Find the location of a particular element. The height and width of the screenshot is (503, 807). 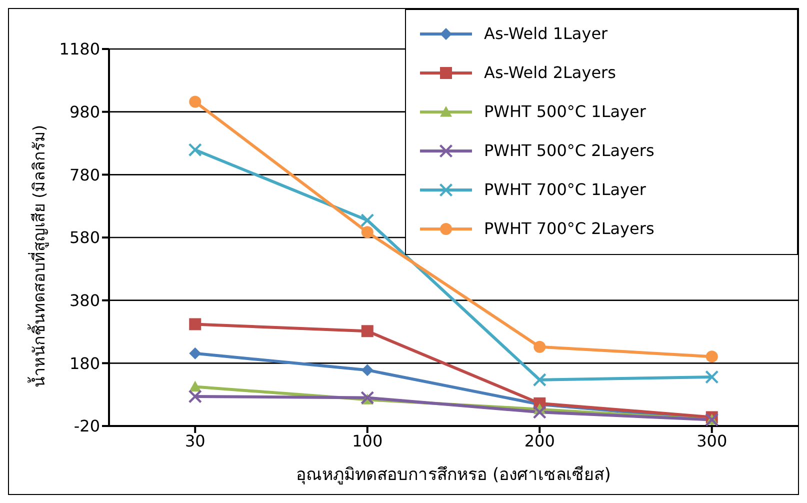

y-tick-label: 780 is located at coordinates (84, 174).